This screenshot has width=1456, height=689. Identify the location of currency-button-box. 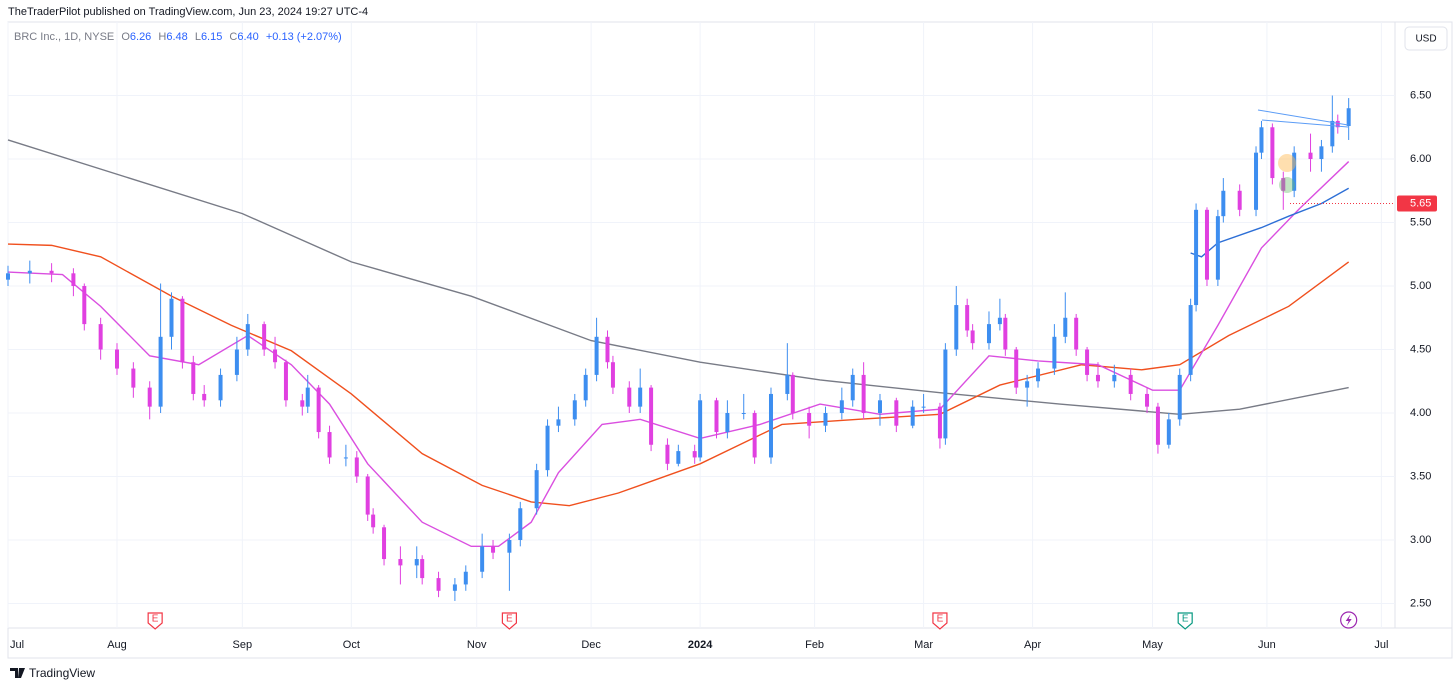
(1426, 38).